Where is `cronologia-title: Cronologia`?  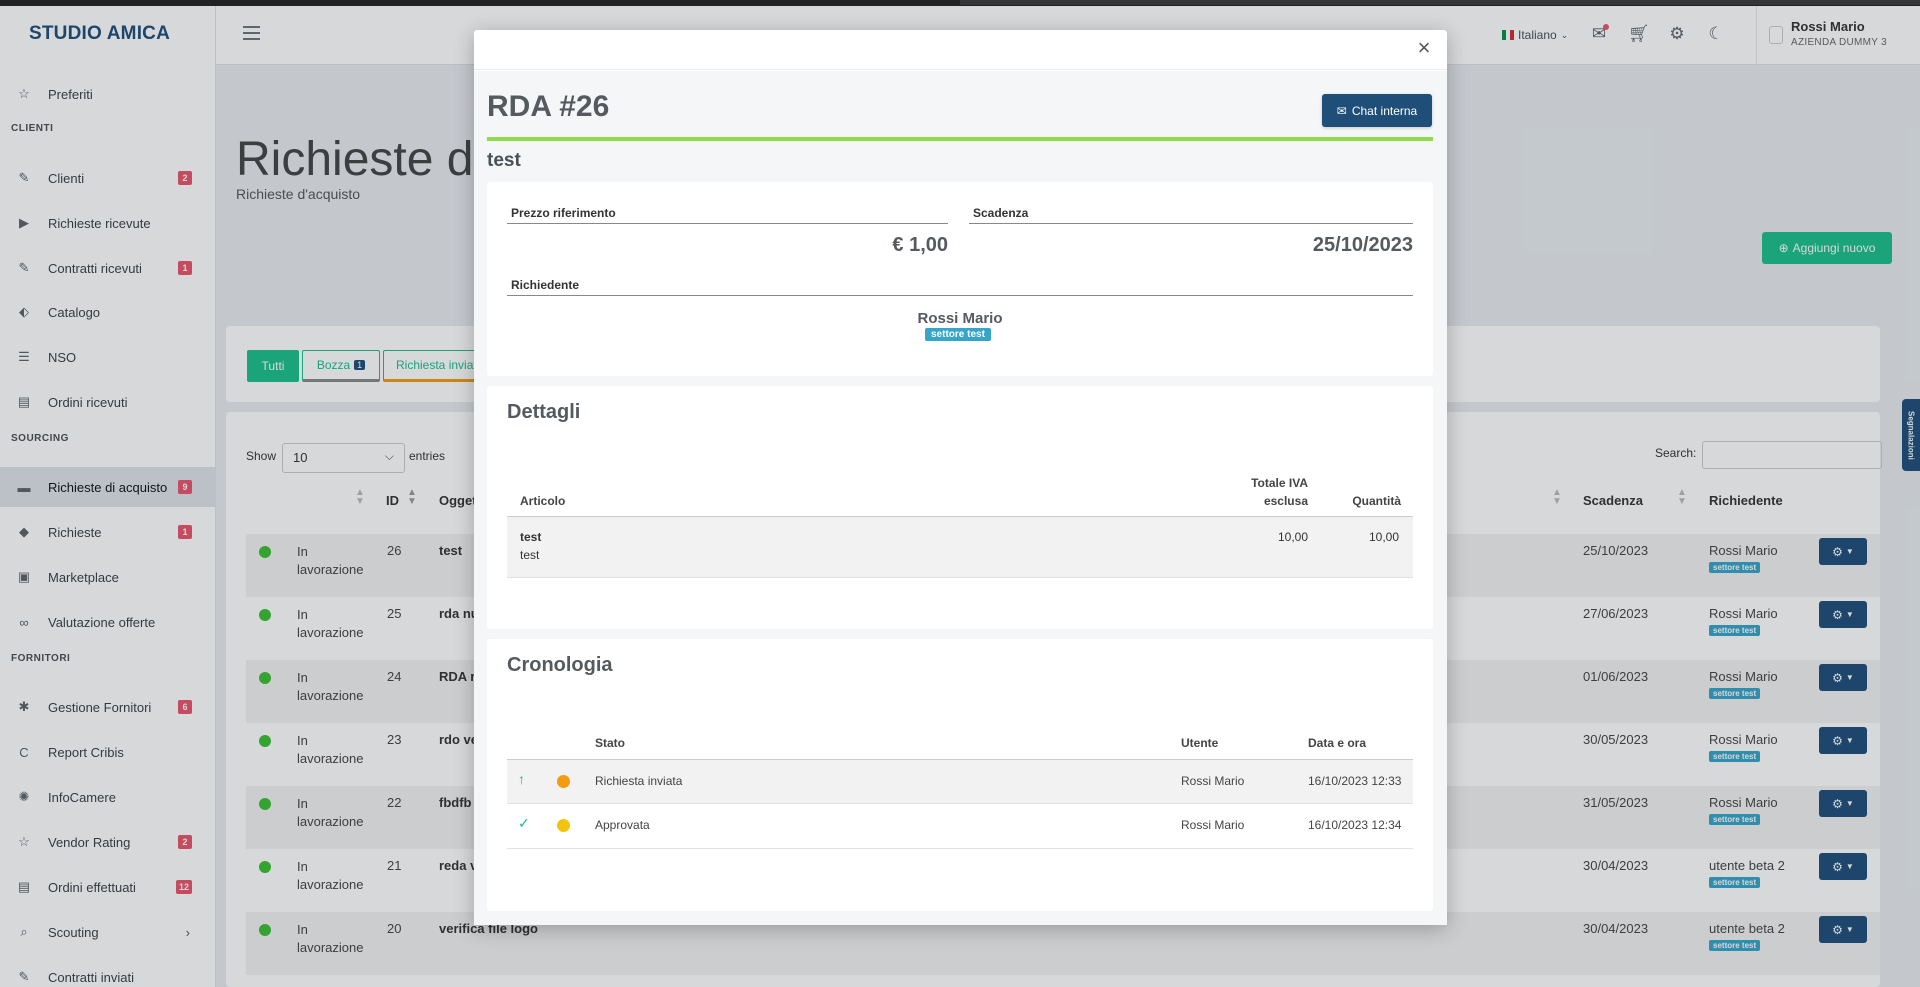 cronologia-title: Cronologia is located at coordinates (560, 665).